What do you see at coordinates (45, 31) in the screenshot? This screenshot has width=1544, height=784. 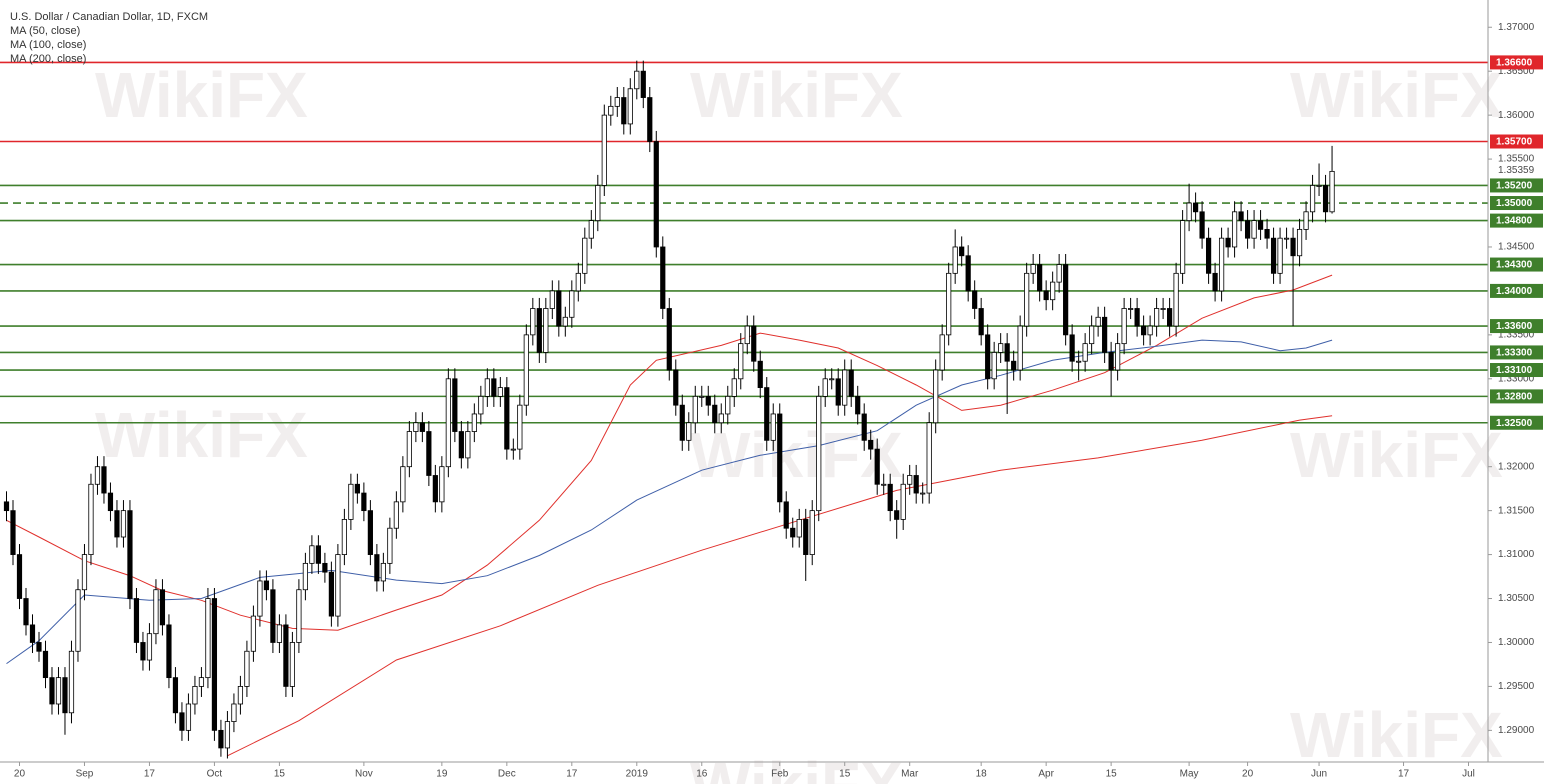 I see `legend-entry: MA (50, close)` at bounding box center [45, 31].